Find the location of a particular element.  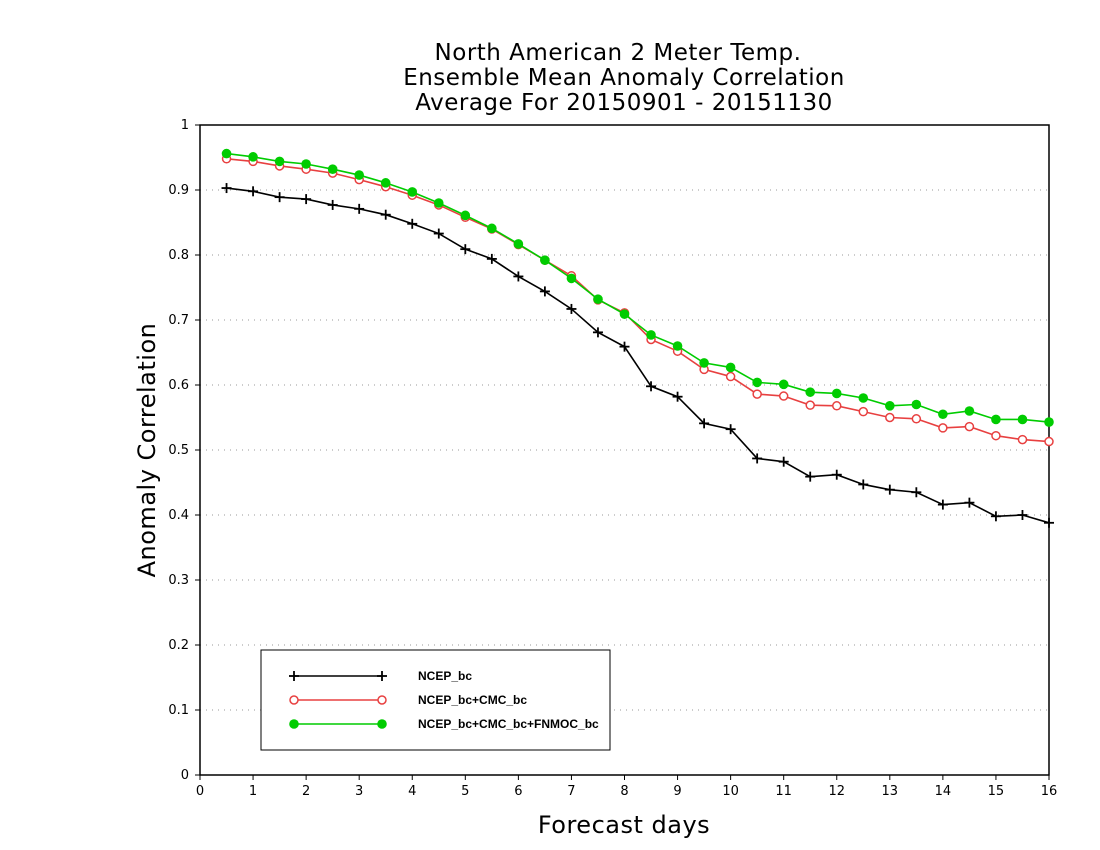

x-tick-label: 5 is located at coordinates (465, 791).